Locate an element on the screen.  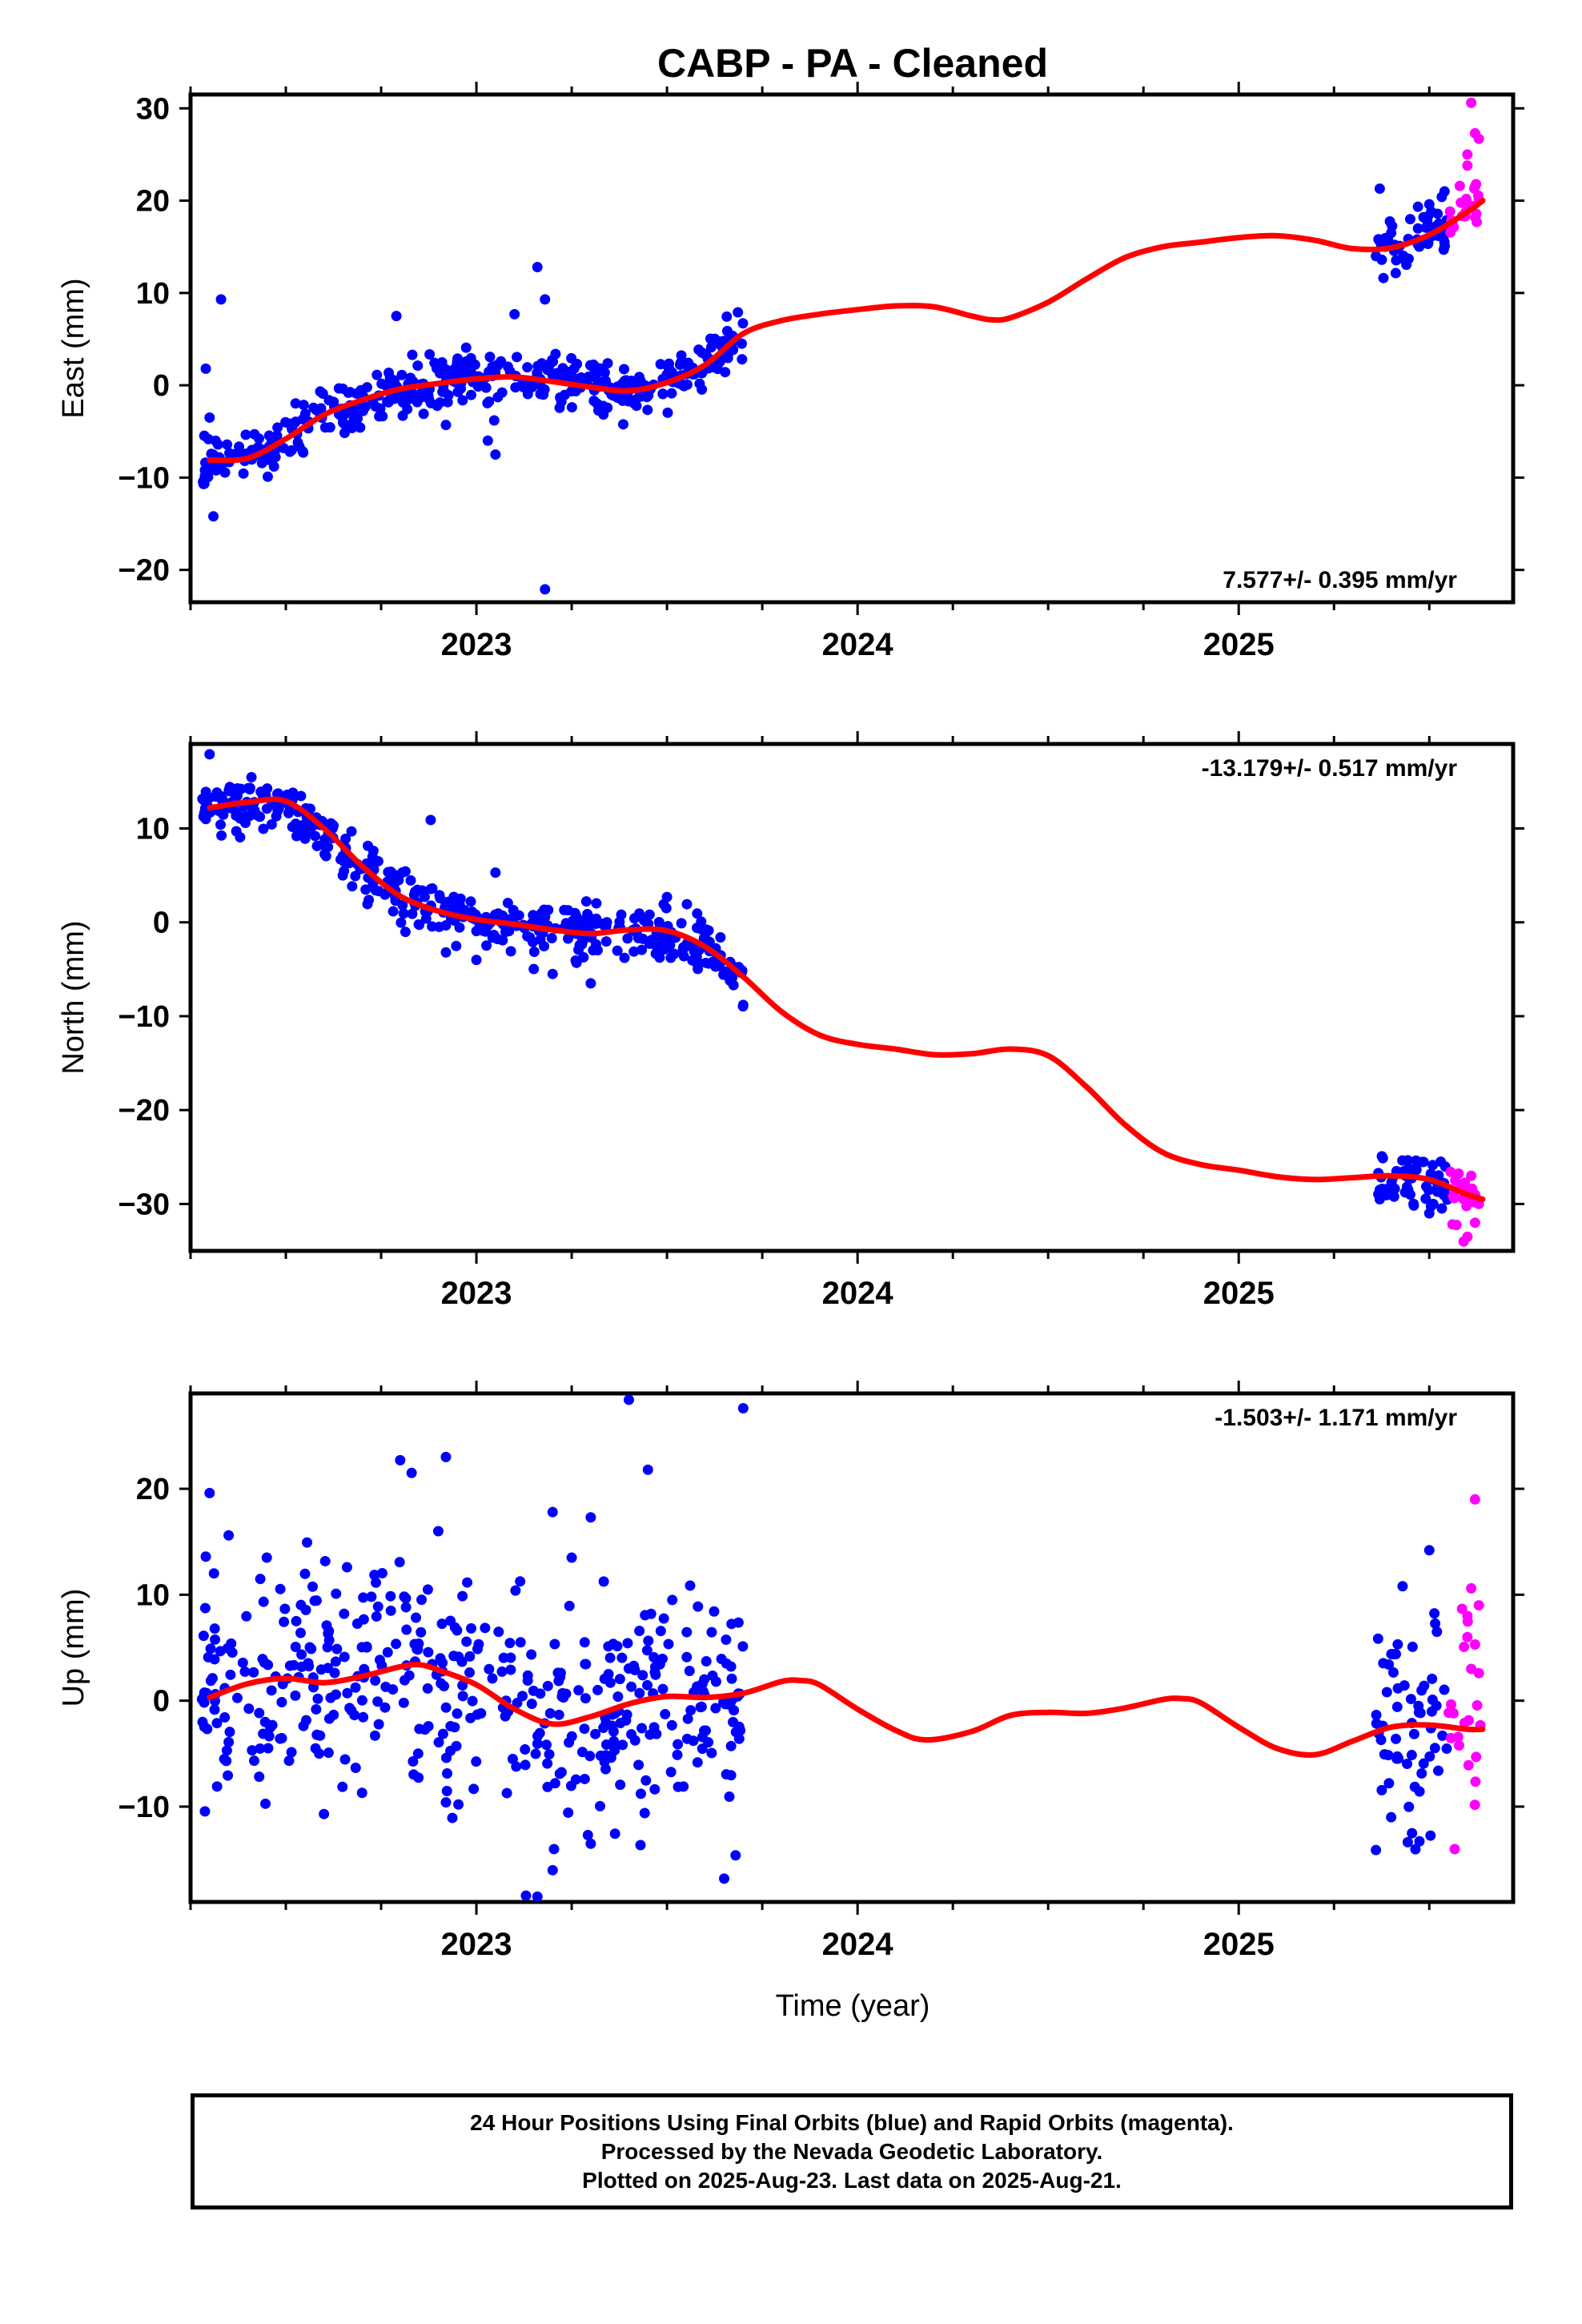
north-rate-label: -13.179+/- 0.517 mm/yr is located at coordinates (1330, 768).